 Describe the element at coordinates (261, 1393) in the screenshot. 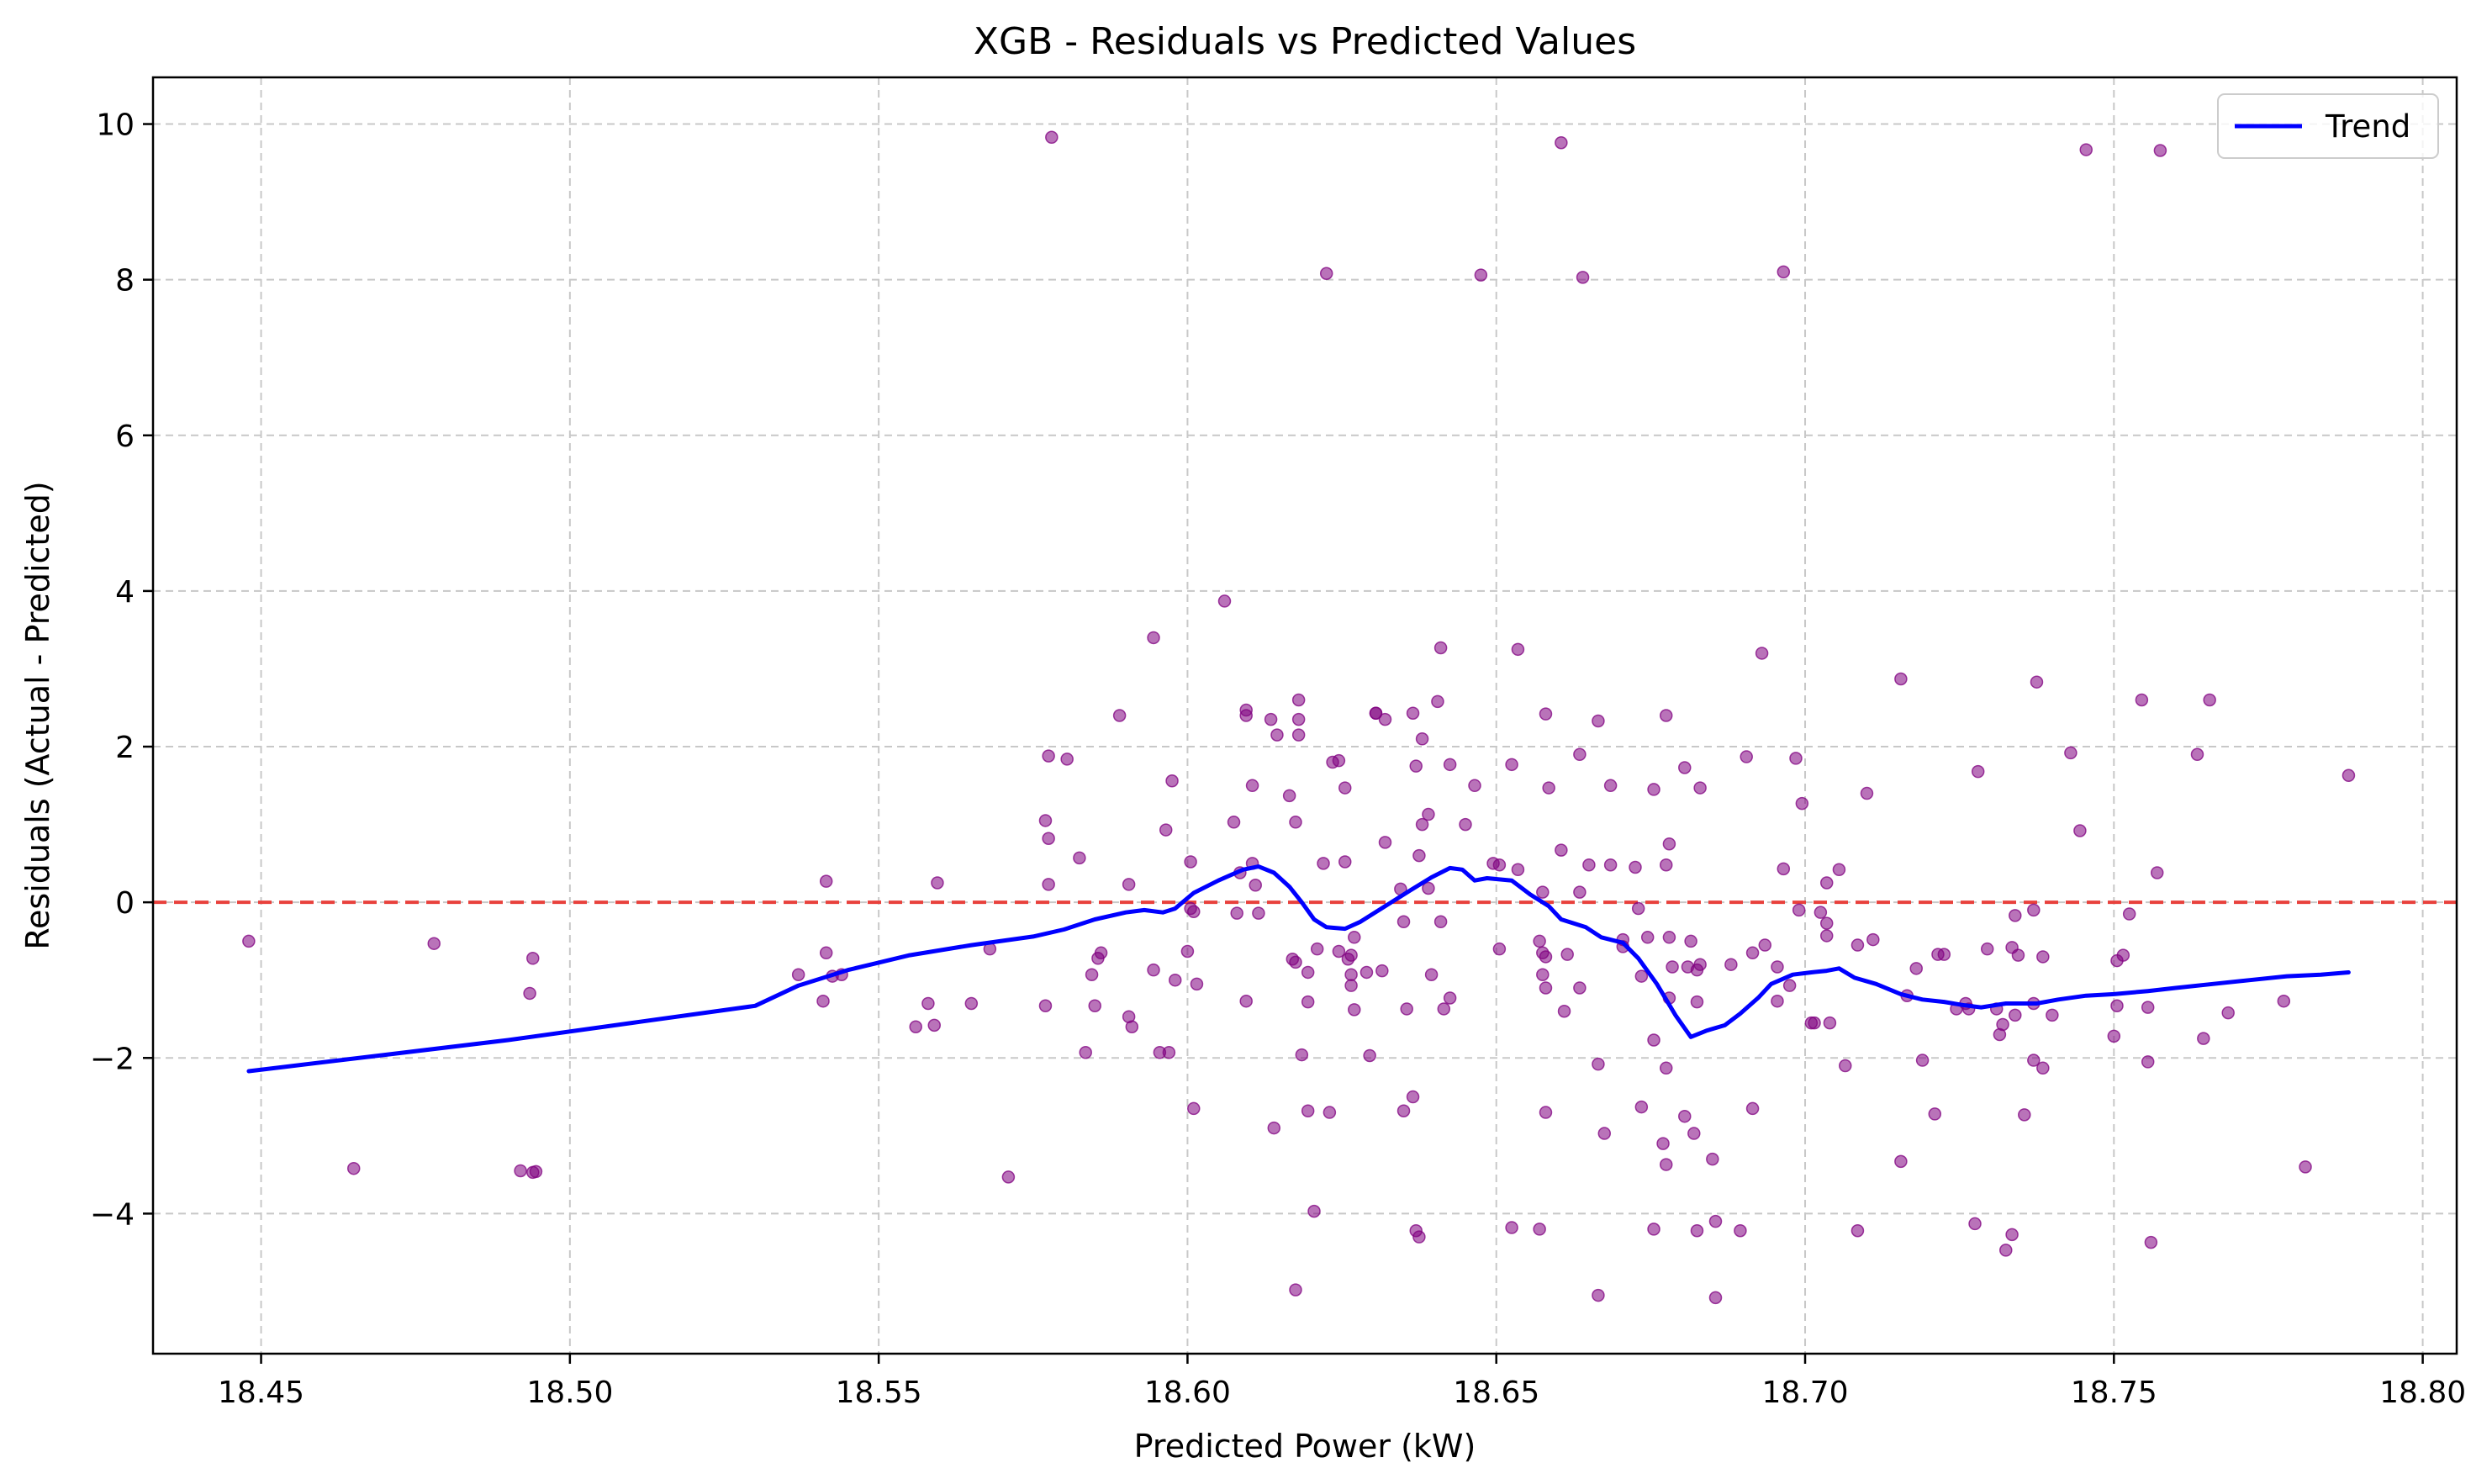

I see `x-tick-label: 18.45` at that location.